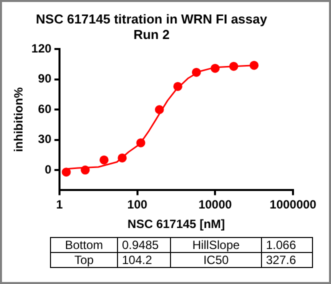 The image size is (331, 284). Describe the element at coordinates (60, 205) in the screenshot. I see `x-tick-label: 1` at that location.